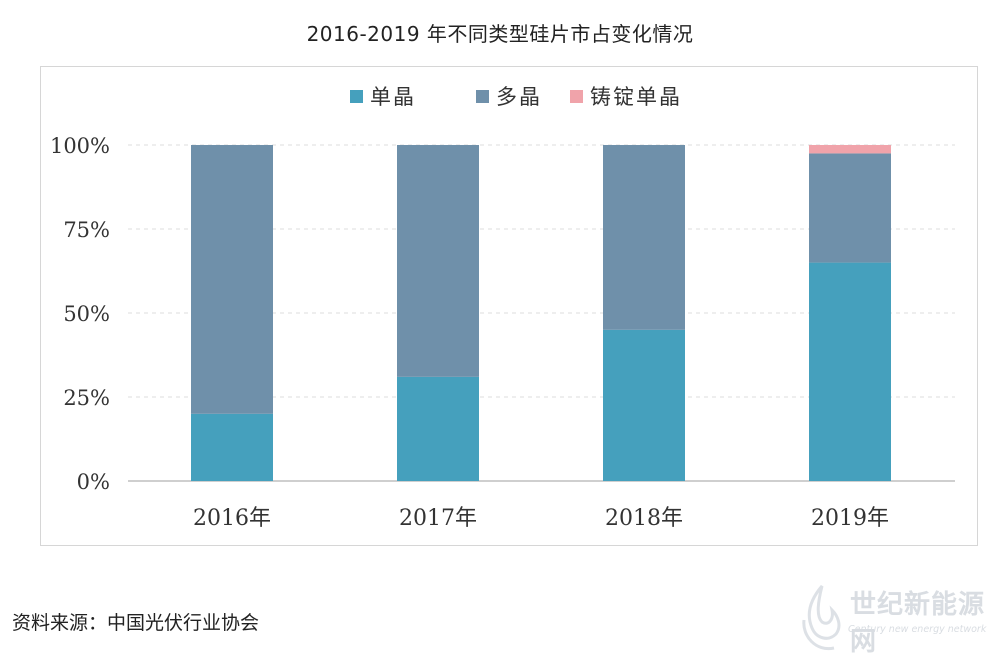  Describe the element at coordinates (644, 518) in the screenshot. I see `x-tick-label: 2018年` at that location.